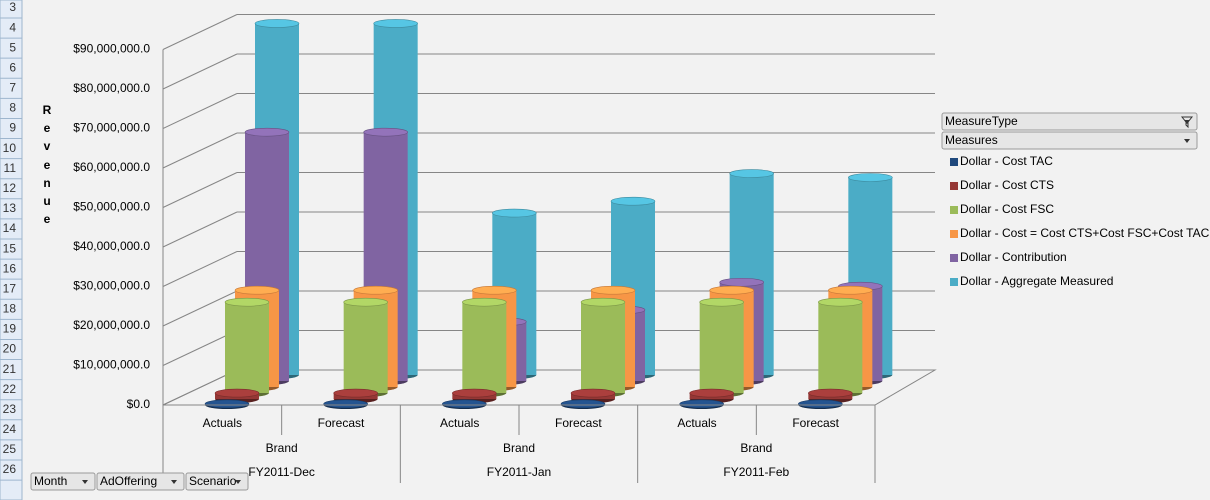 This screenshot has height=500, width=1210. I want to click on axis-filter: Scenario, so click(213, 481).